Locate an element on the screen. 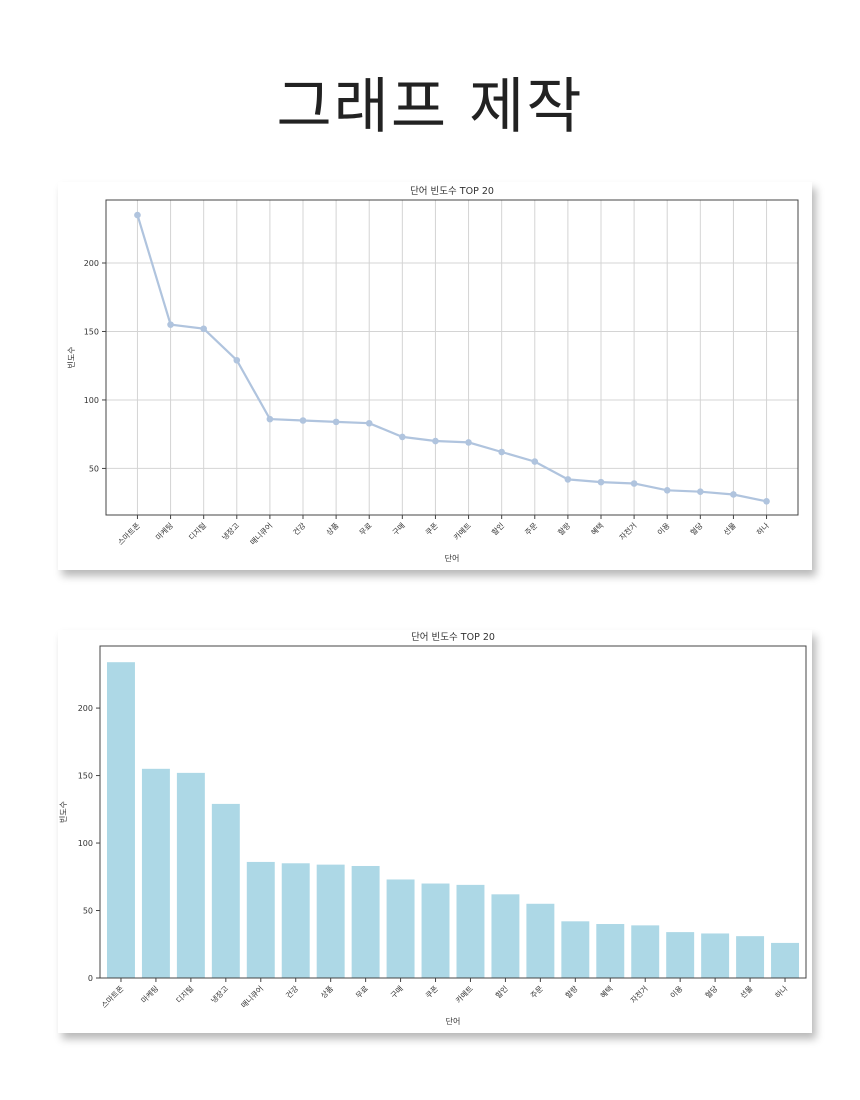  page-title: 그래프 제작 is located at coordinates (430, 107).